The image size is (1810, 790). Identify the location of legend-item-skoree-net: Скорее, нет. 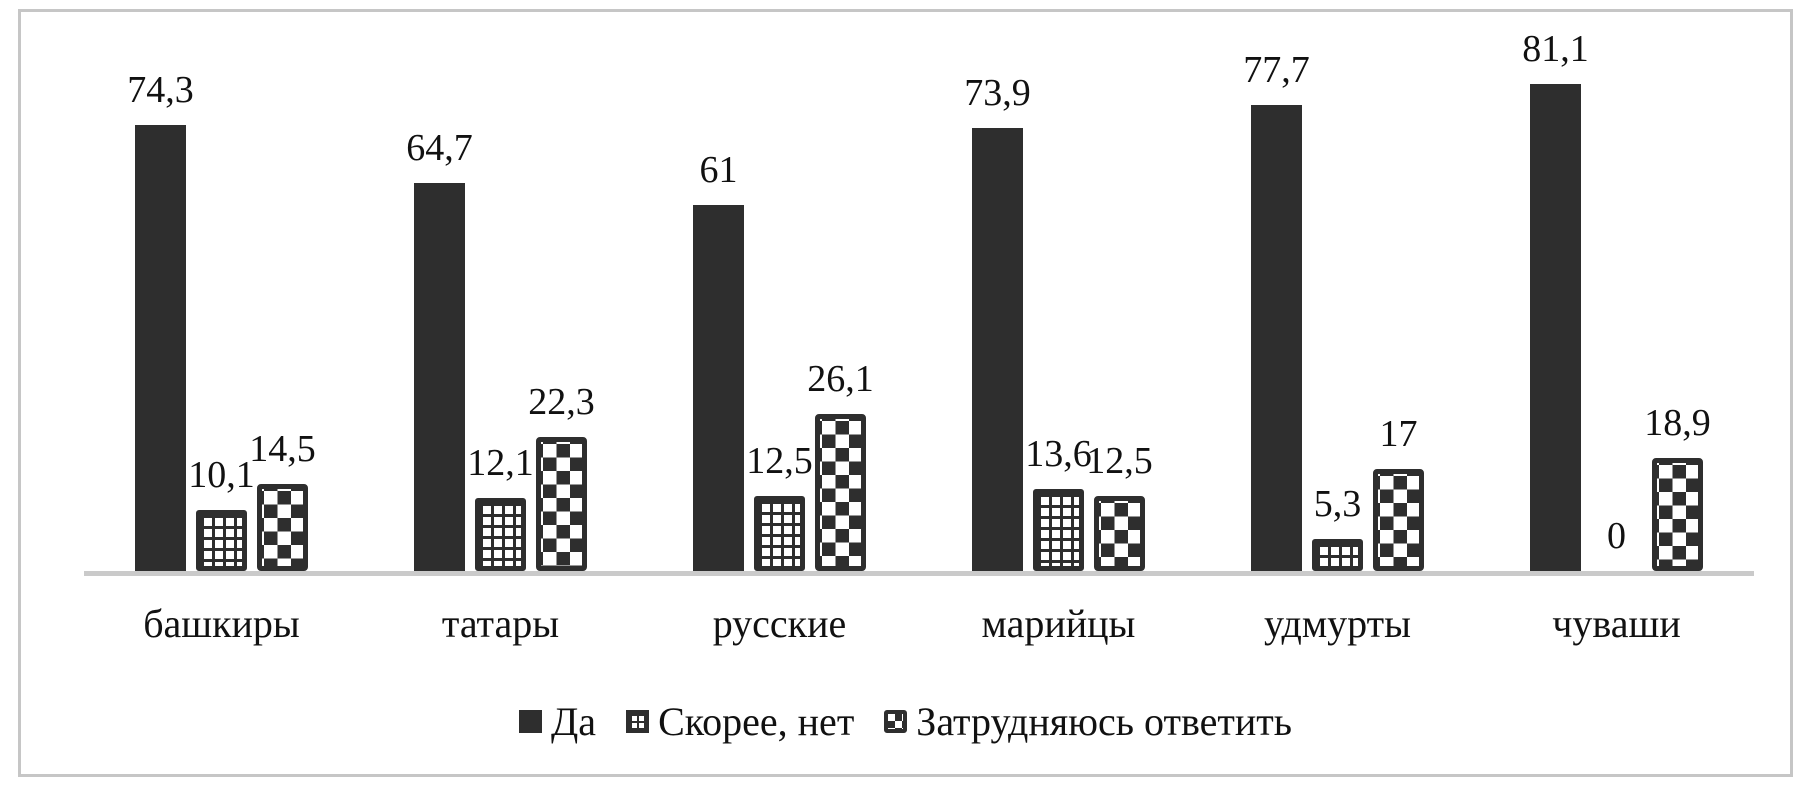
(740, 721).